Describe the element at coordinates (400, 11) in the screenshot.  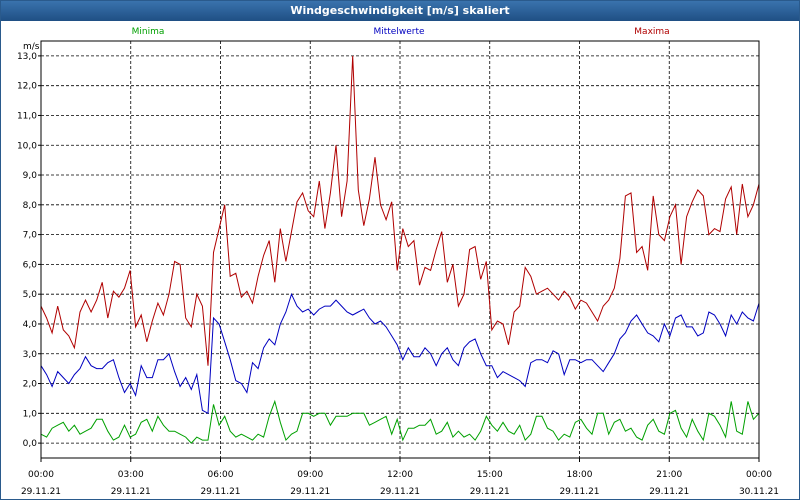
I see `window-title: Windgeschwindigkeit [m/s] skaliert` at that location.